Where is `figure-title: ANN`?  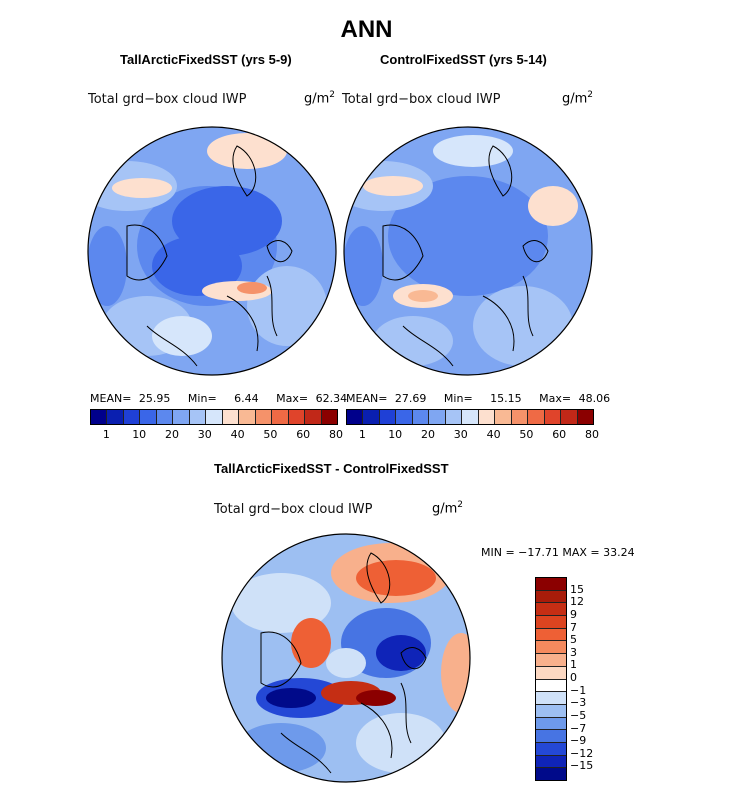 figure-title: ANN is located at coordinates (366, 29).